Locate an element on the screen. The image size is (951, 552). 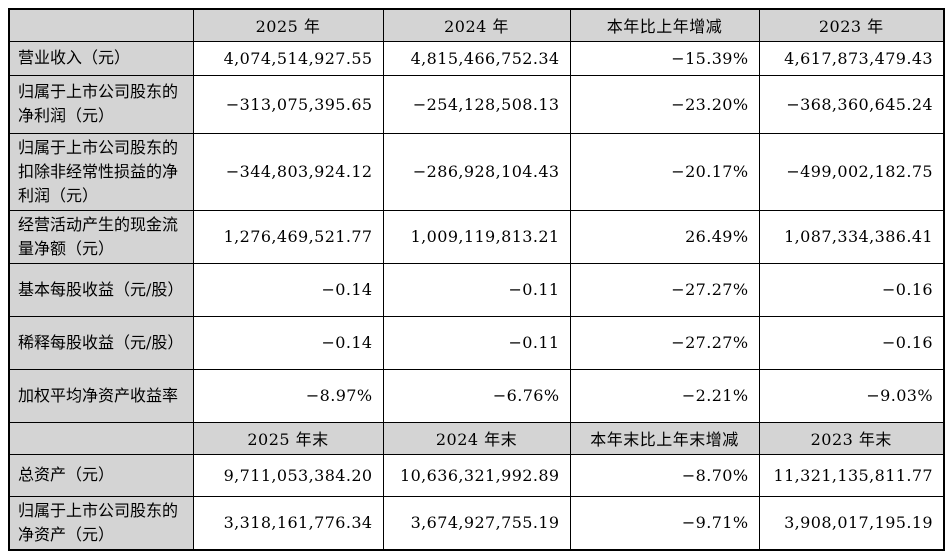
row-label-net-profit-excl-nonrecurring: 归属于上市公司股东的扣除非经常性损益的净利润（元） is located at coordinates (101, 171).